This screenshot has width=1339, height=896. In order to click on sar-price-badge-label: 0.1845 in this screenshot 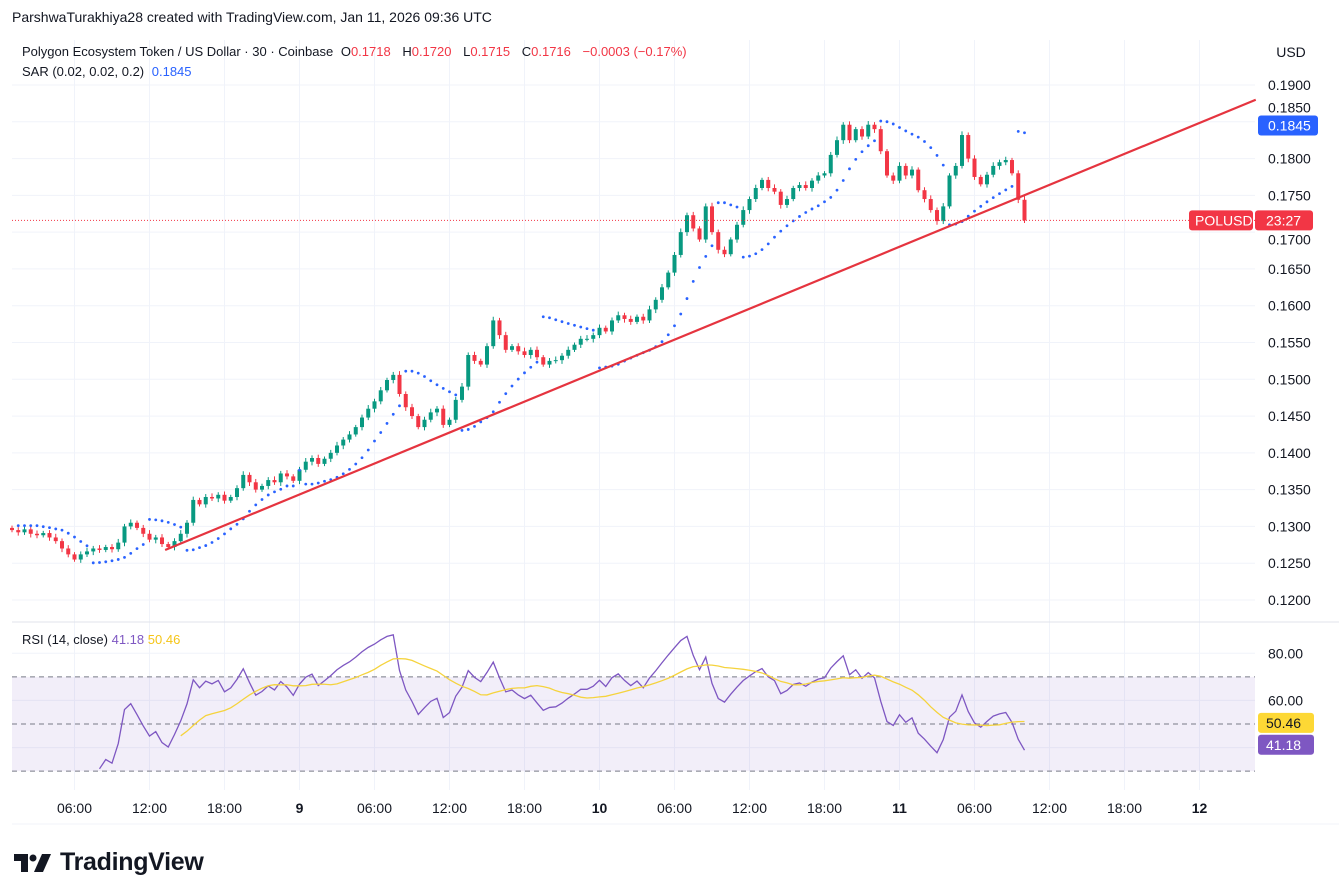, I will do `click(1289, 125)`.